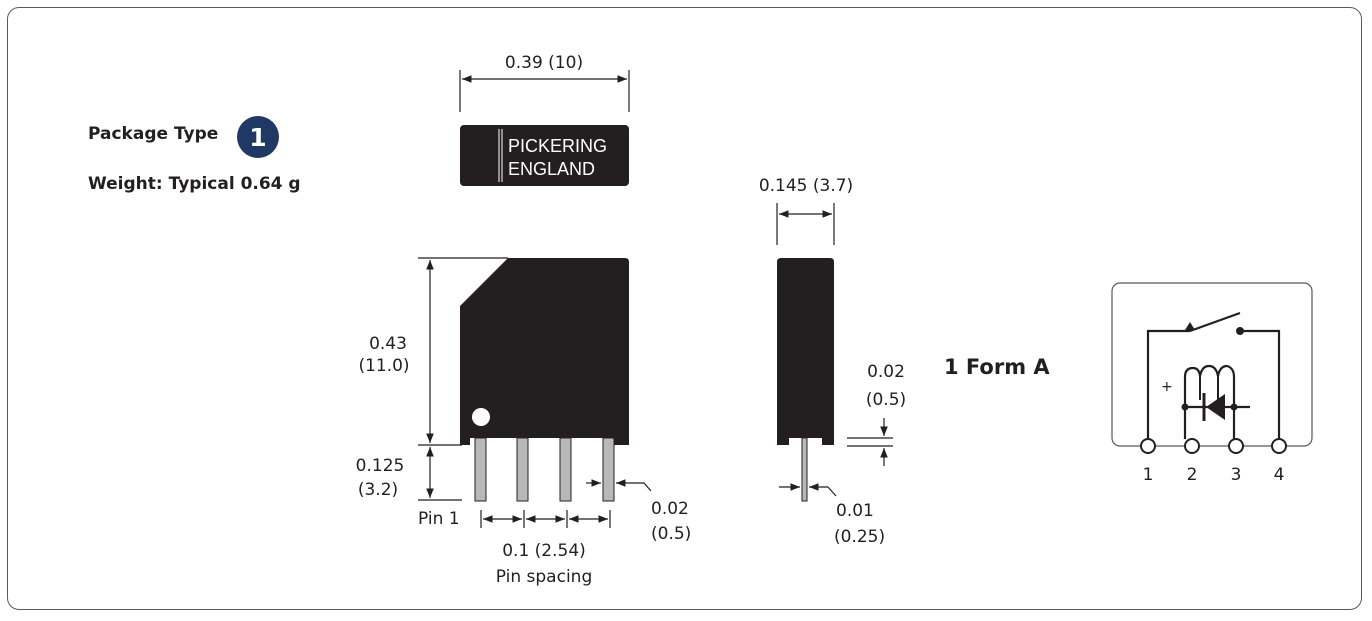 The width and height of the screenshot is (1372, 621). What do you see at coordinates (481, 417) in the screenshot?
I see `pin1-indicator-dot` at bounding box center [481, 417].